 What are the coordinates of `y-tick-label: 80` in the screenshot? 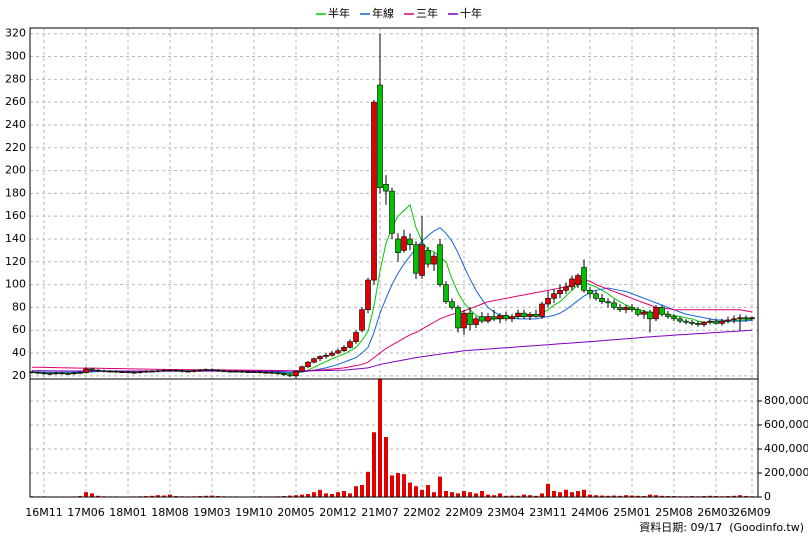 It's located at (19, 306).